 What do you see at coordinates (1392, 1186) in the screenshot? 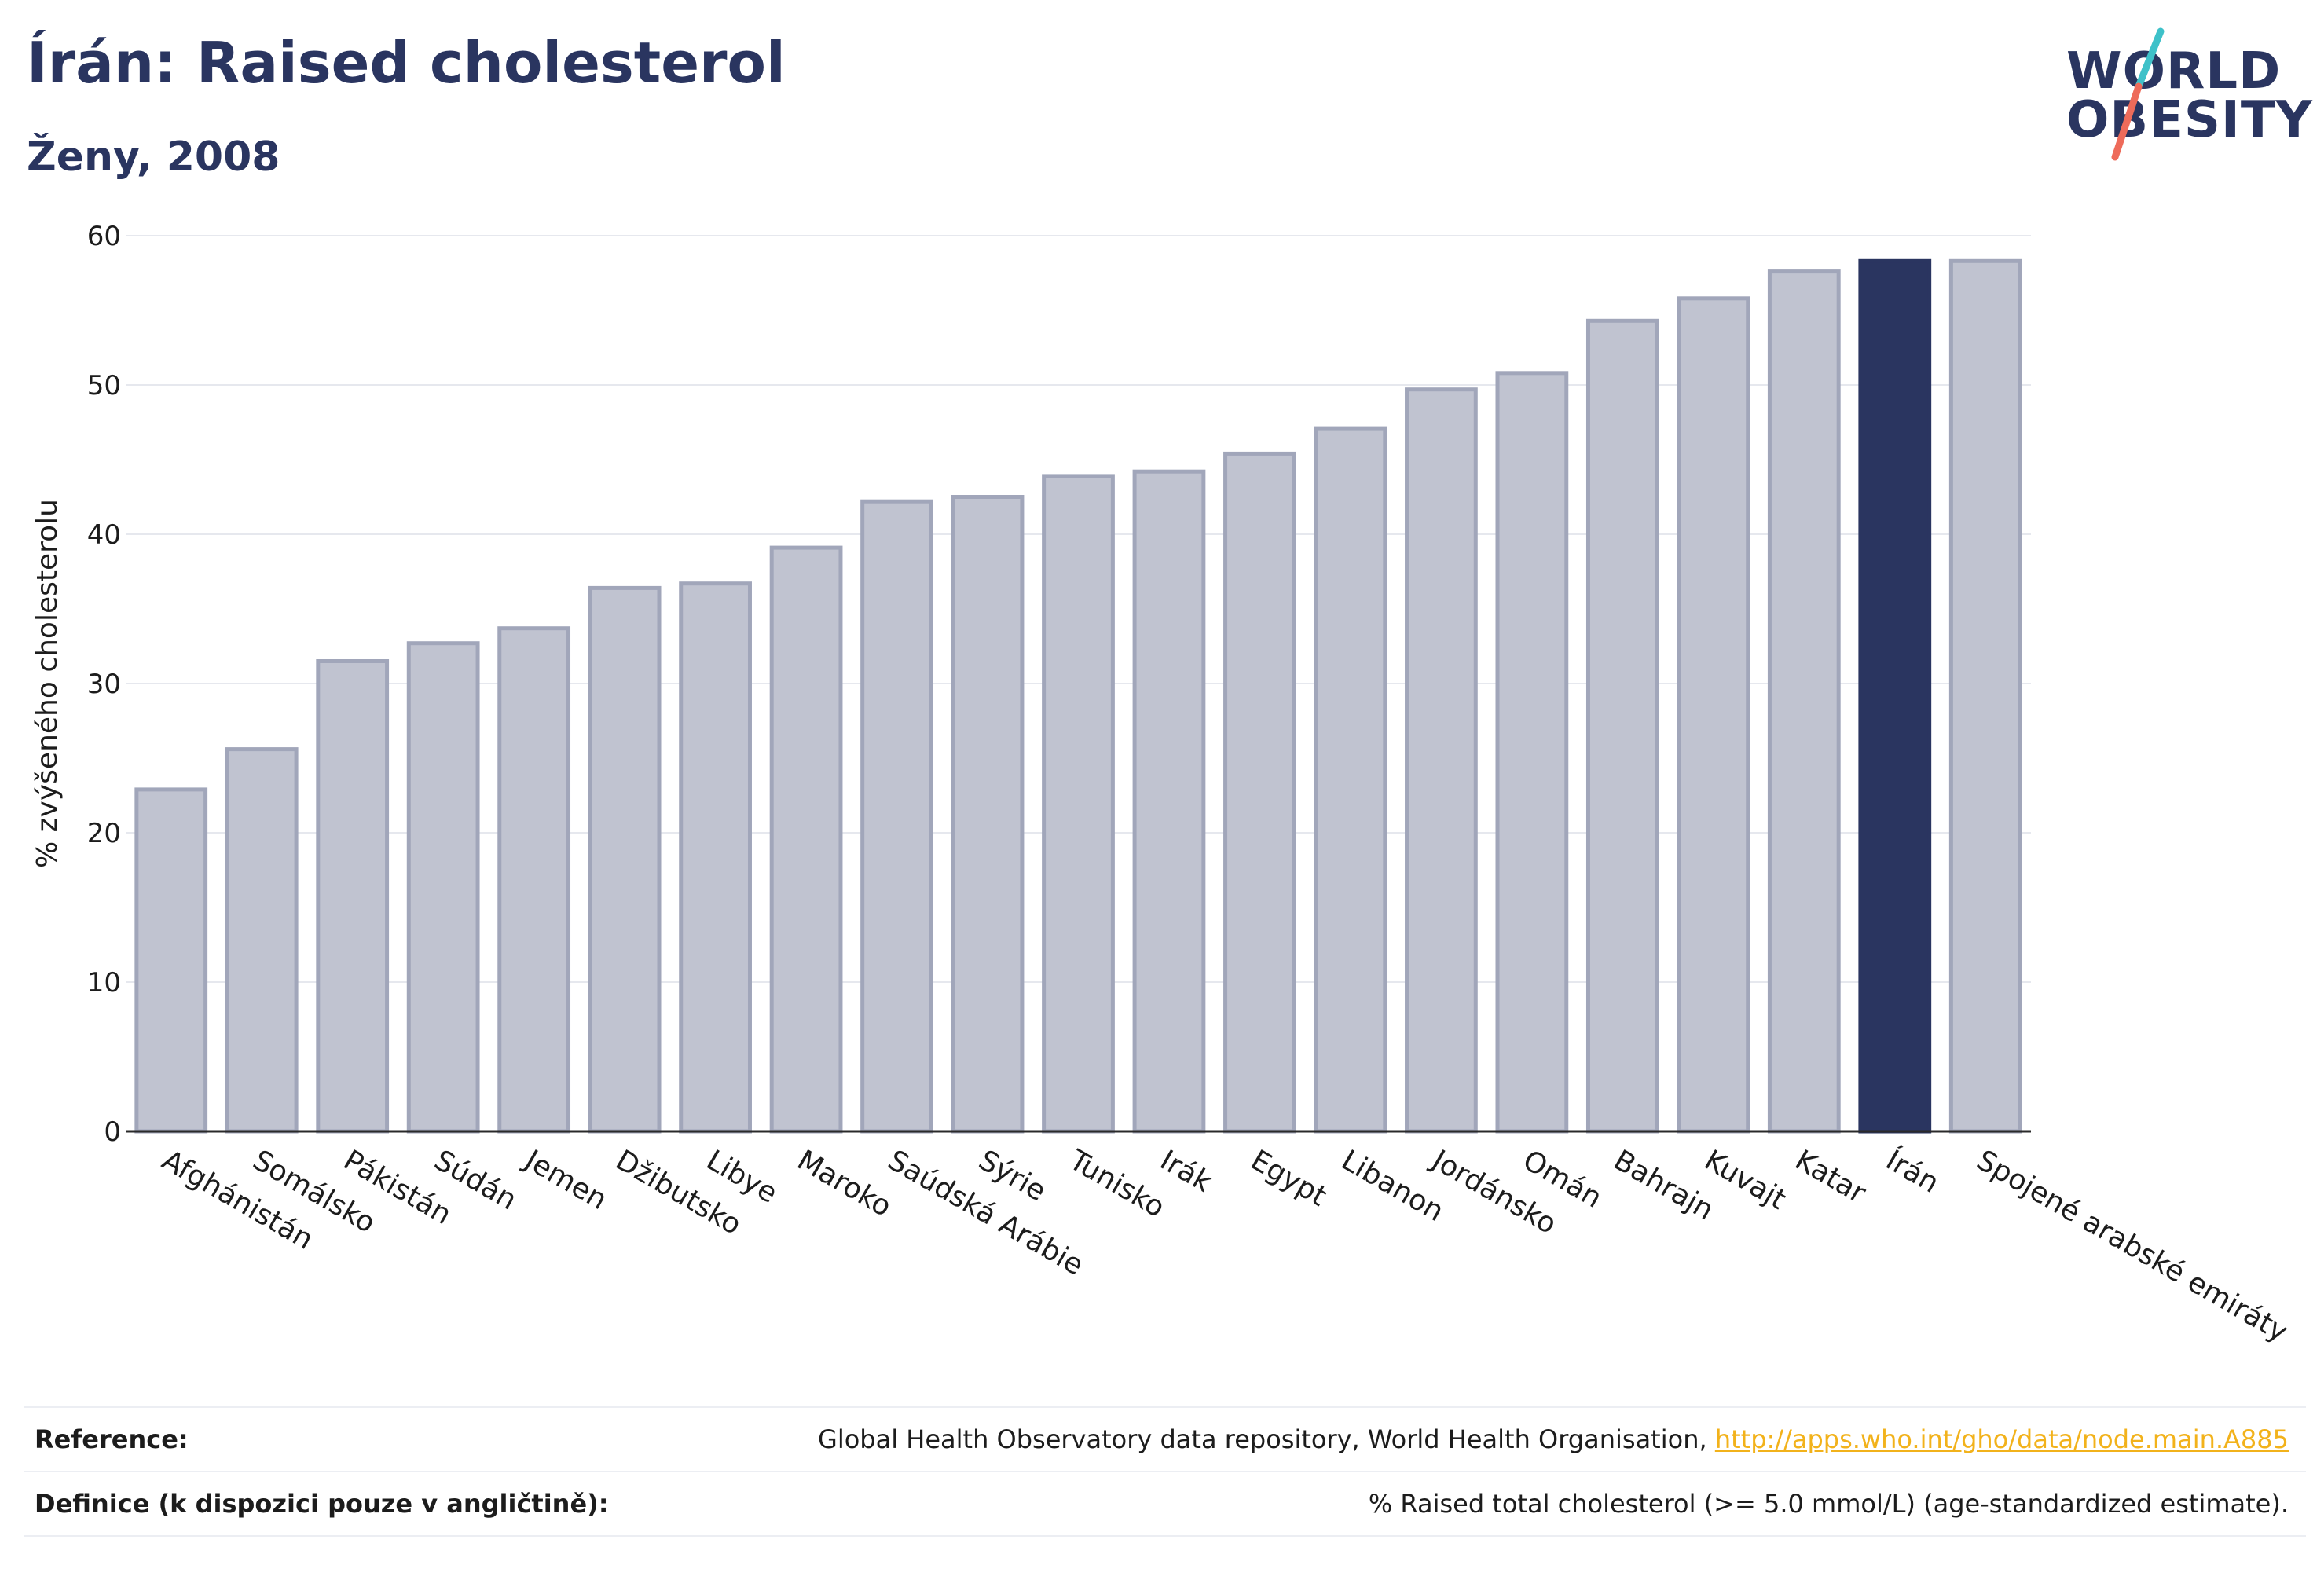
I see `x-tick-label: Libanon` at bounding box center [1392, 1186].